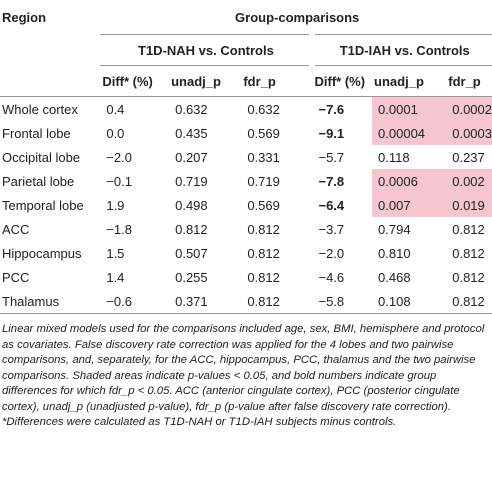 The width and height of the screenshot is (492, 477). Describe the element at coordinates (331, 205) in the screenshot. I see `cell: −6.4` at that location.